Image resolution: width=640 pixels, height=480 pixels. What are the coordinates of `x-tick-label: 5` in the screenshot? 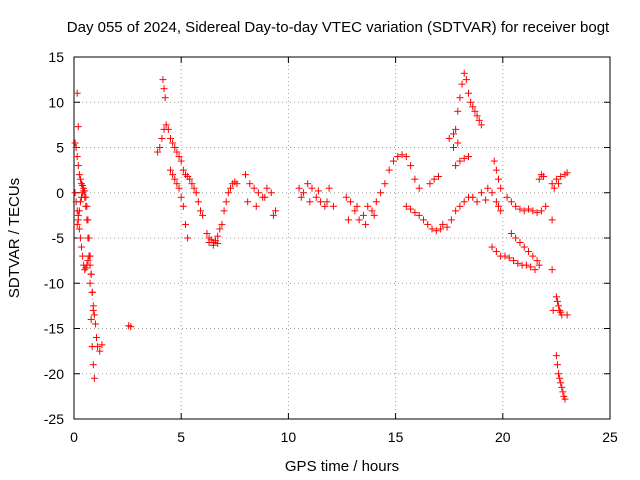 It's located at (181, 437).